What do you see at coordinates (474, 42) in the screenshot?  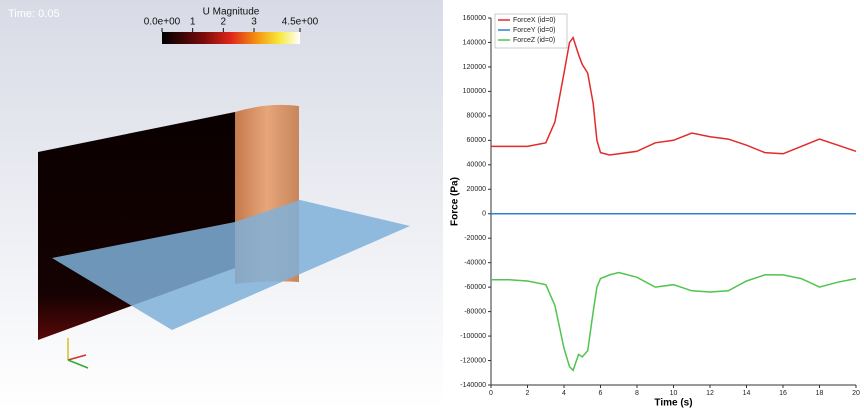 I see `y-tick-label: 140000` at bounding box center [474, 42].